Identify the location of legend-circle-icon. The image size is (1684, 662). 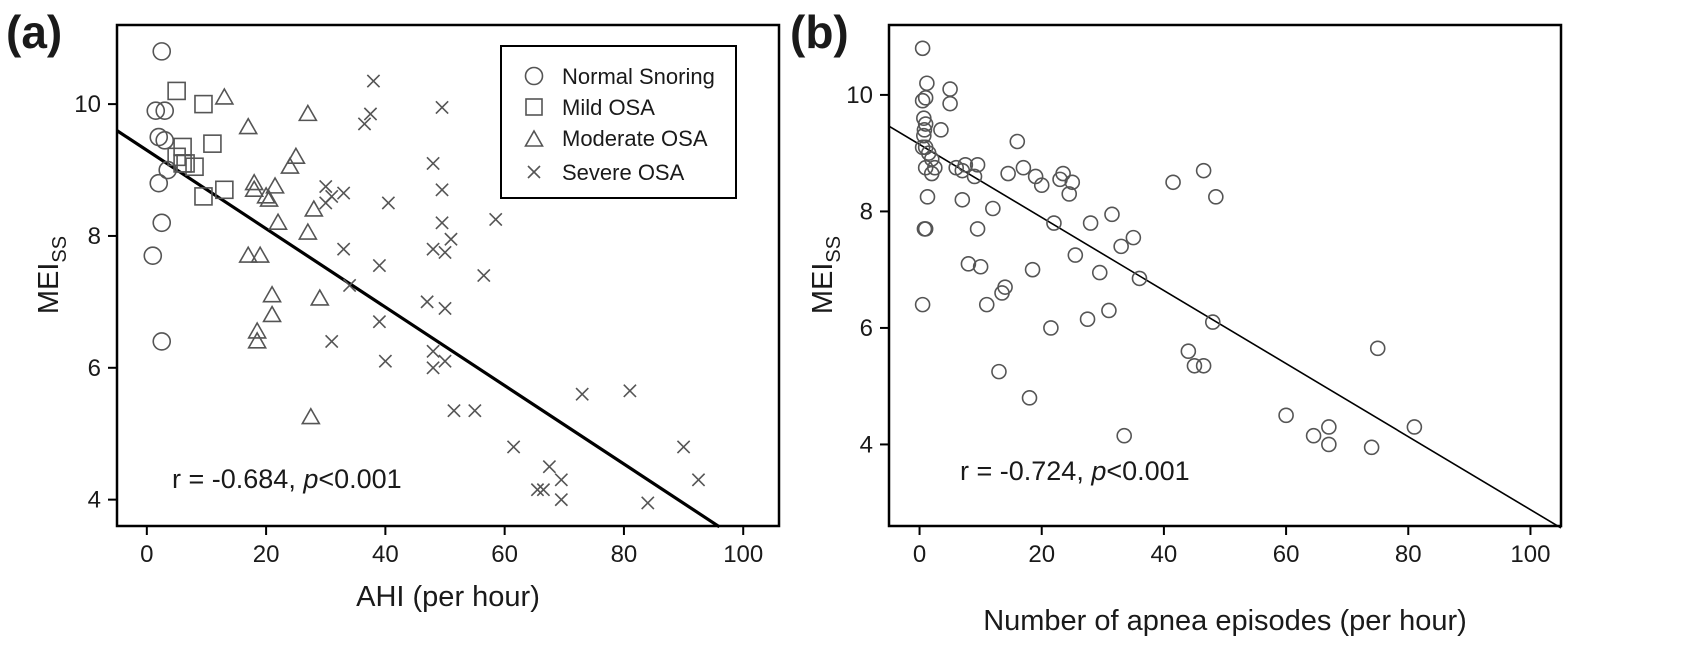
(534, 76).